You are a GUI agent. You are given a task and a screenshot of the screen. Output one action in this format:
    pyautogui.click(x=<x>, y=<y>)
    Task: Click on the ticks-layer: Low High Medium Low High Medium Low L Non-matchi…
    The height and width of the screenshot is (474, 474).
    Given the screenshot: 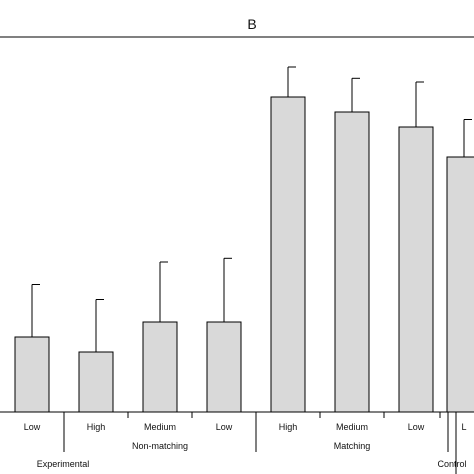 What is the action you would take?
    pyautogui.click(x=245, y=443)
    